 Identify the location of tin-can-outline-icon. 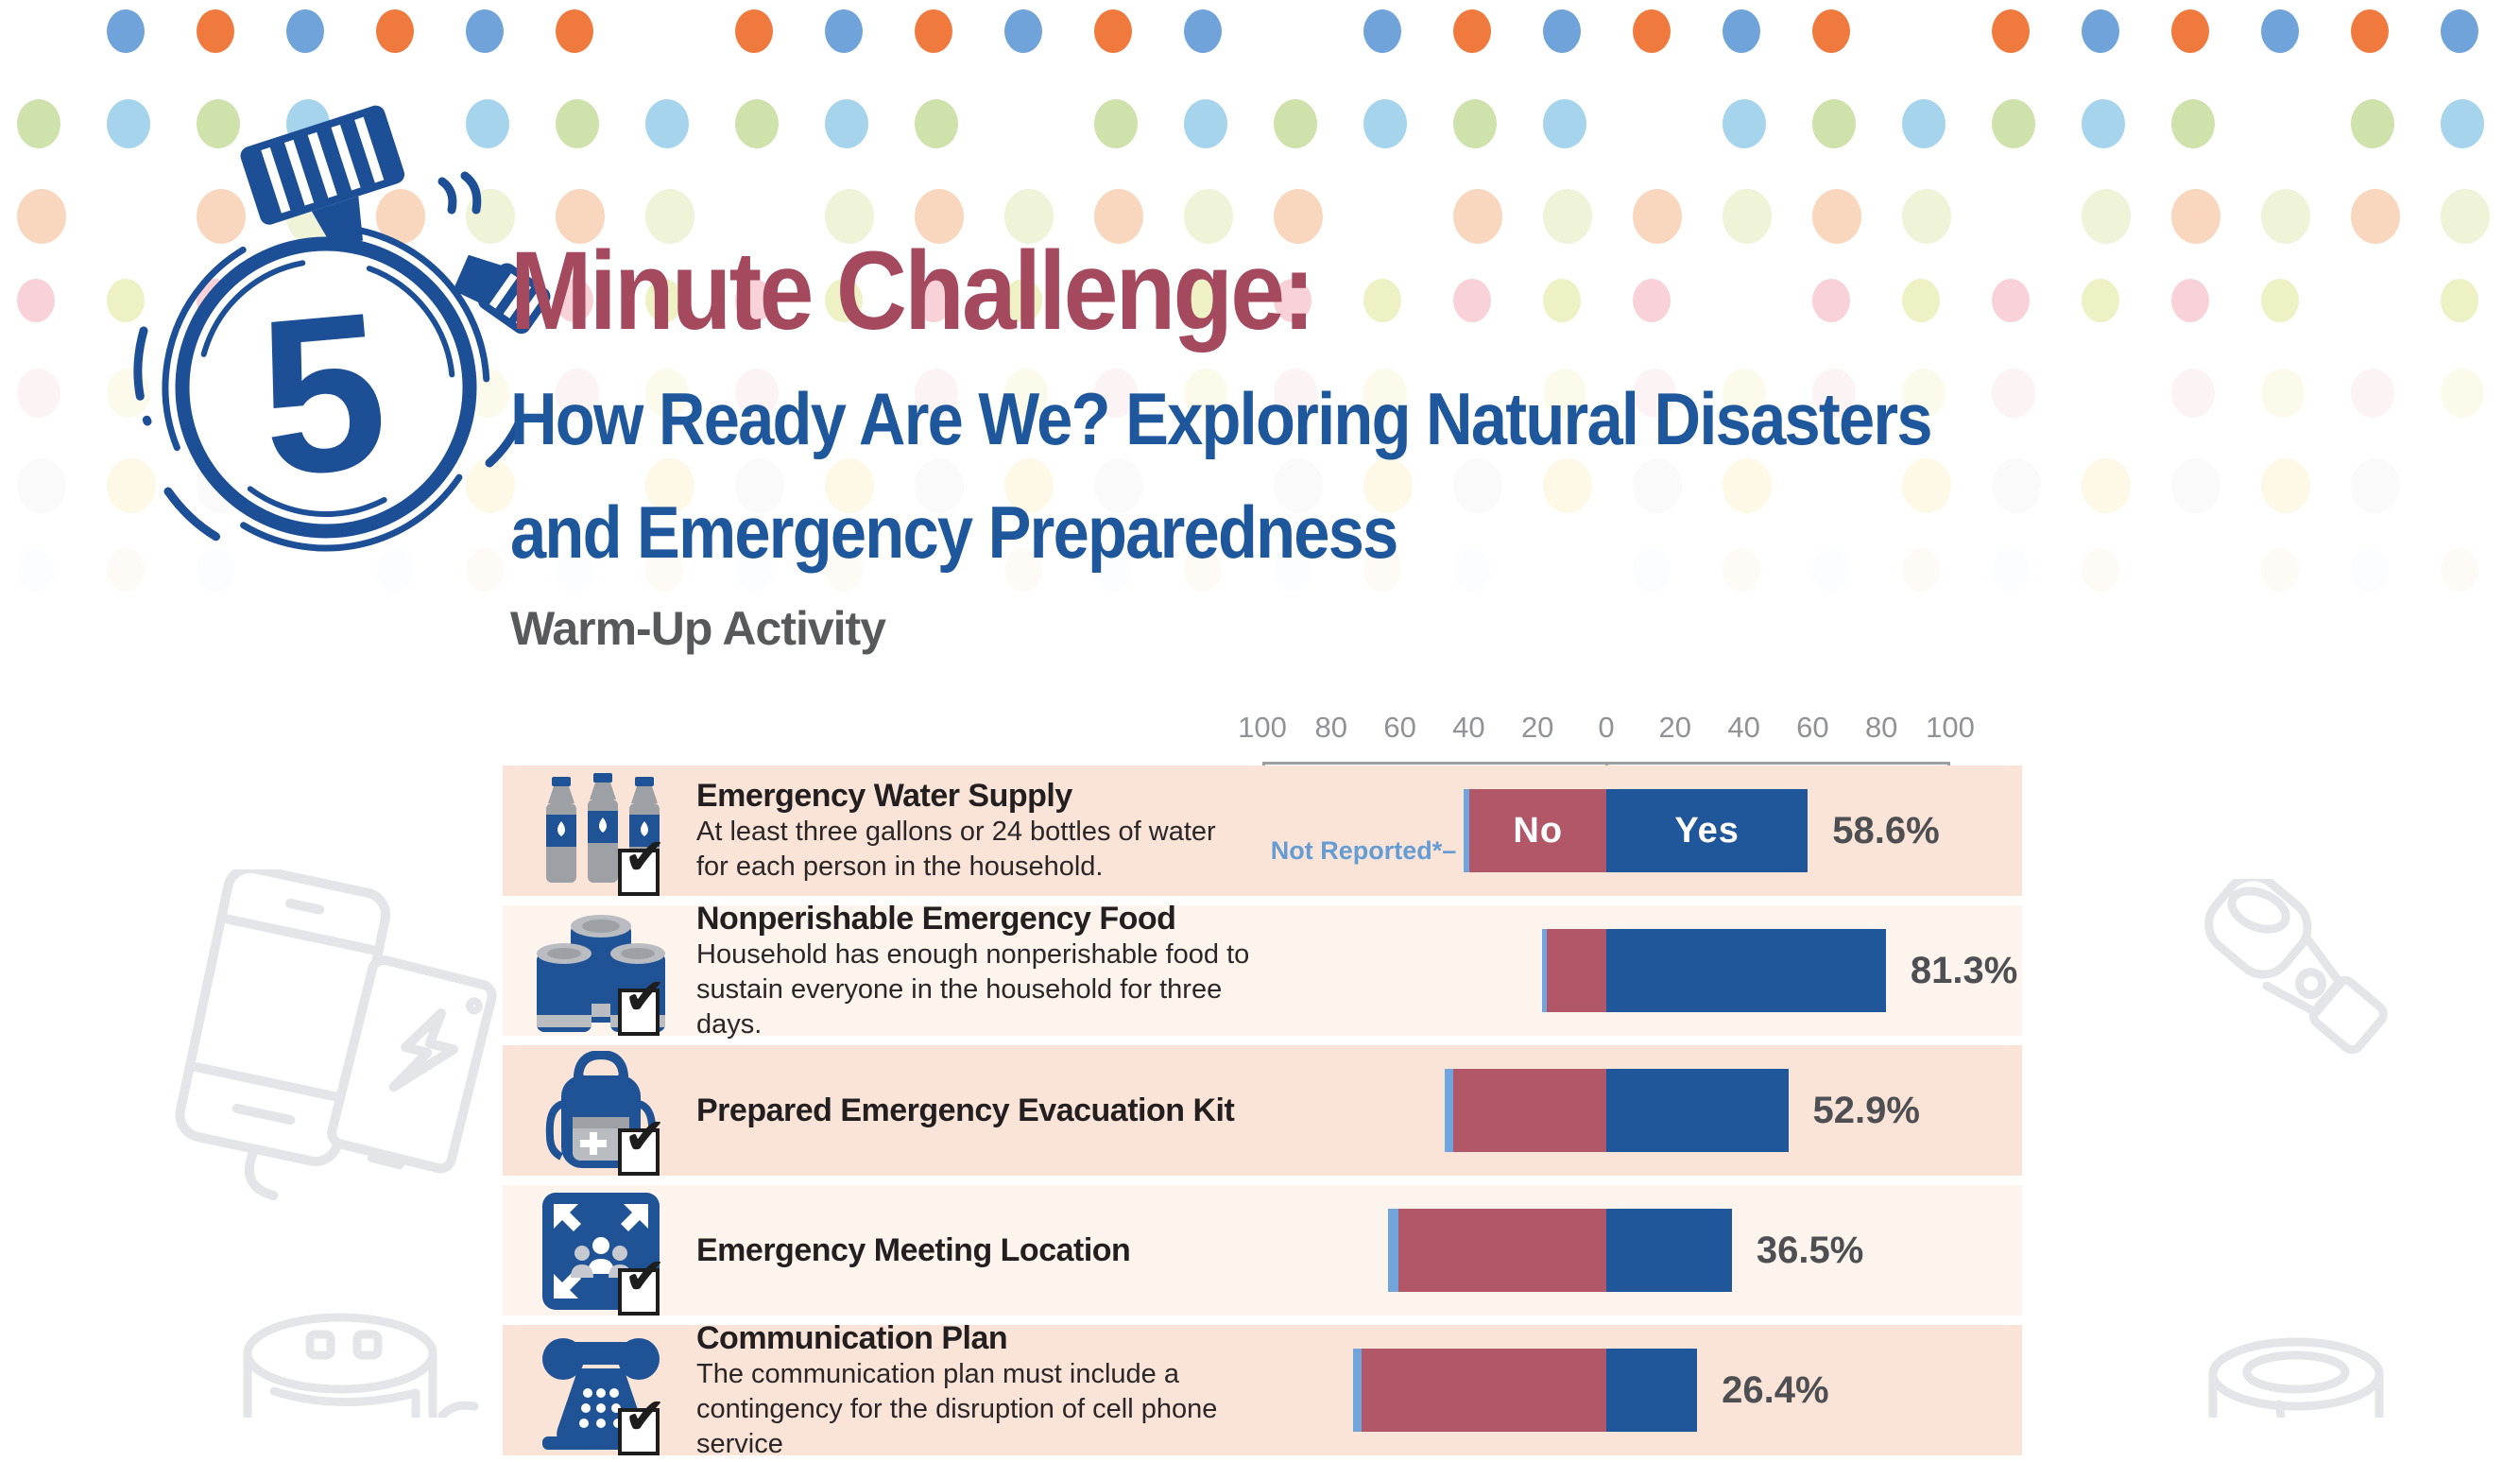
(2296, 1377).